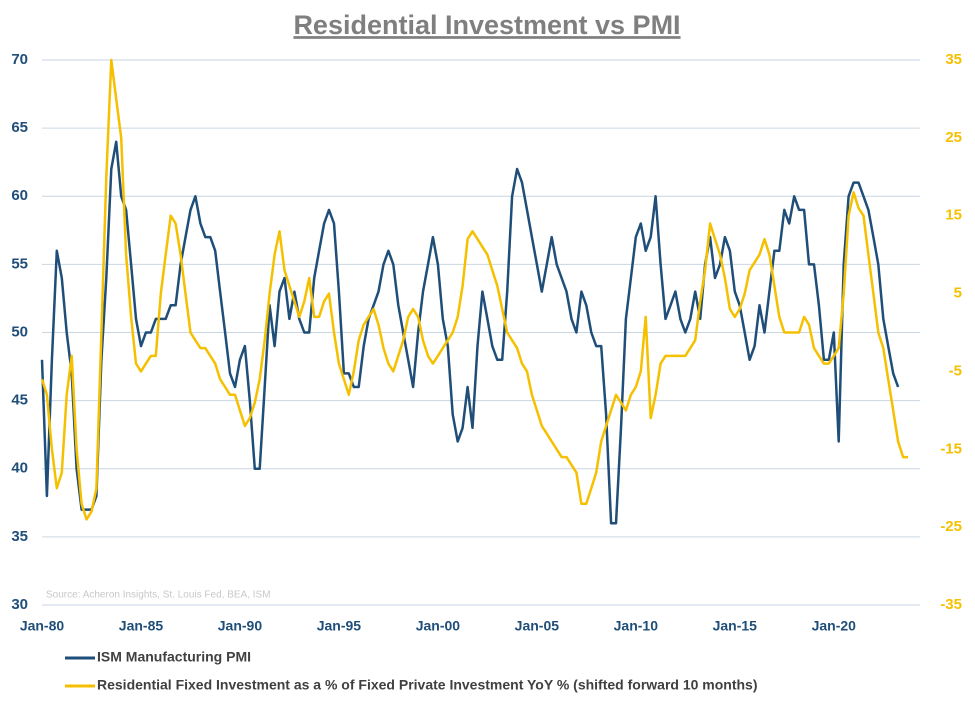 This screenshot has height=712, width=975. What do you see at coordinates (42, 626) in the screenshot?
I see `x-tick-label: Jan-80` at bounding box center [42, 626].